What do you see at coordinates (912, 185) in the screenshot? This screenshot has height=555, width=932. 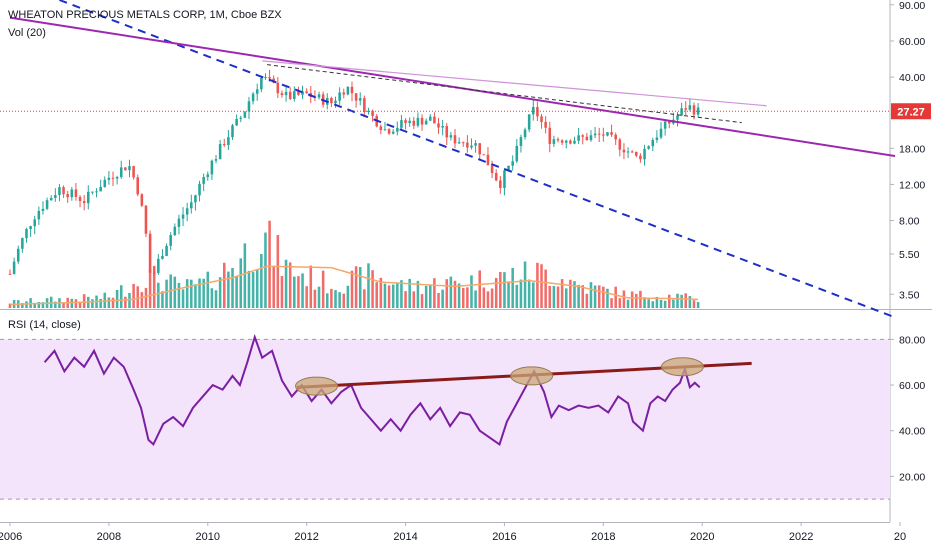 I see `price-axis-label: 12.00` at bounding box center [912, 185].